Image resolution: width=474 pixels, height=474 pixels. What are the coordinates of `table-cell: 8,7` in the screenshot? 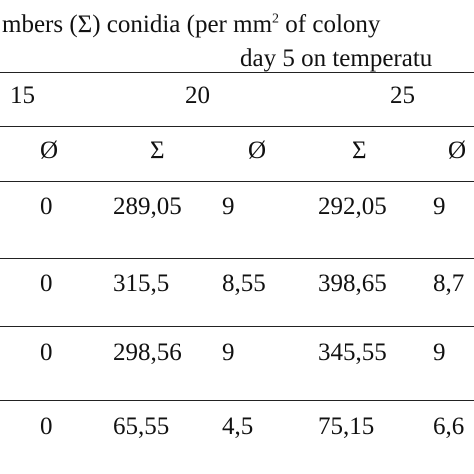 It's located at (449, 283).